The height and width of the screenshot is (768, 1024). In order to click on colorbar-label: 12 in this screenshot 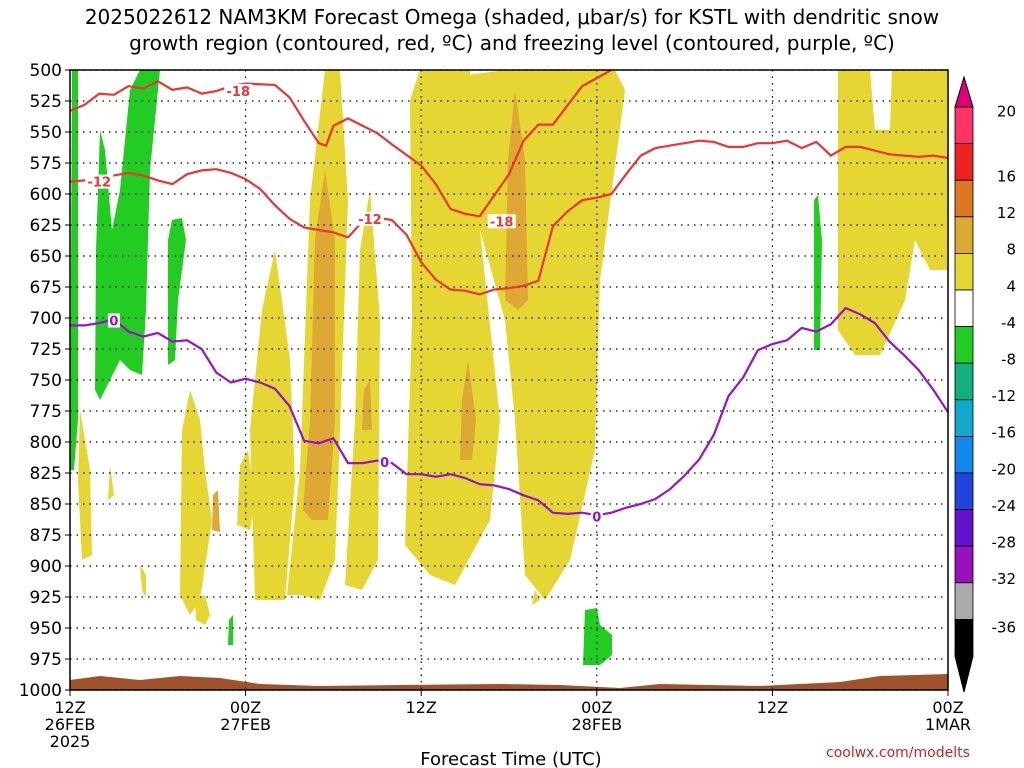, I will do `click(1006, 213)`.